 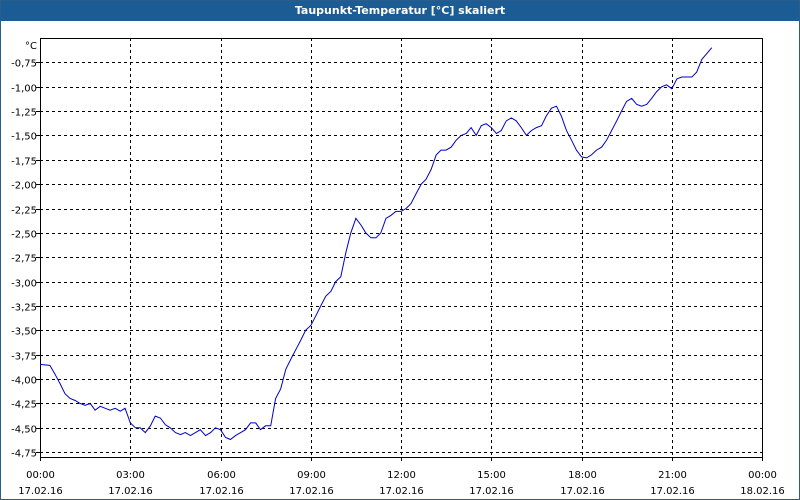 What do you see at coordinates (762, 491) in the screenshot?
I see `x-tick-date: 18.02.16` at bounding box center [762, 491].